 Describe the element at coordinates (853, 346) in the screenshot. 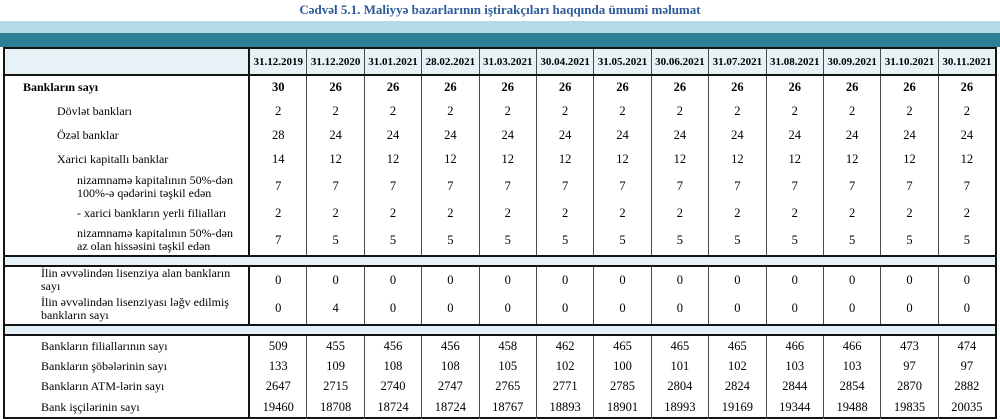

I see `value-cell: 466` at that location.